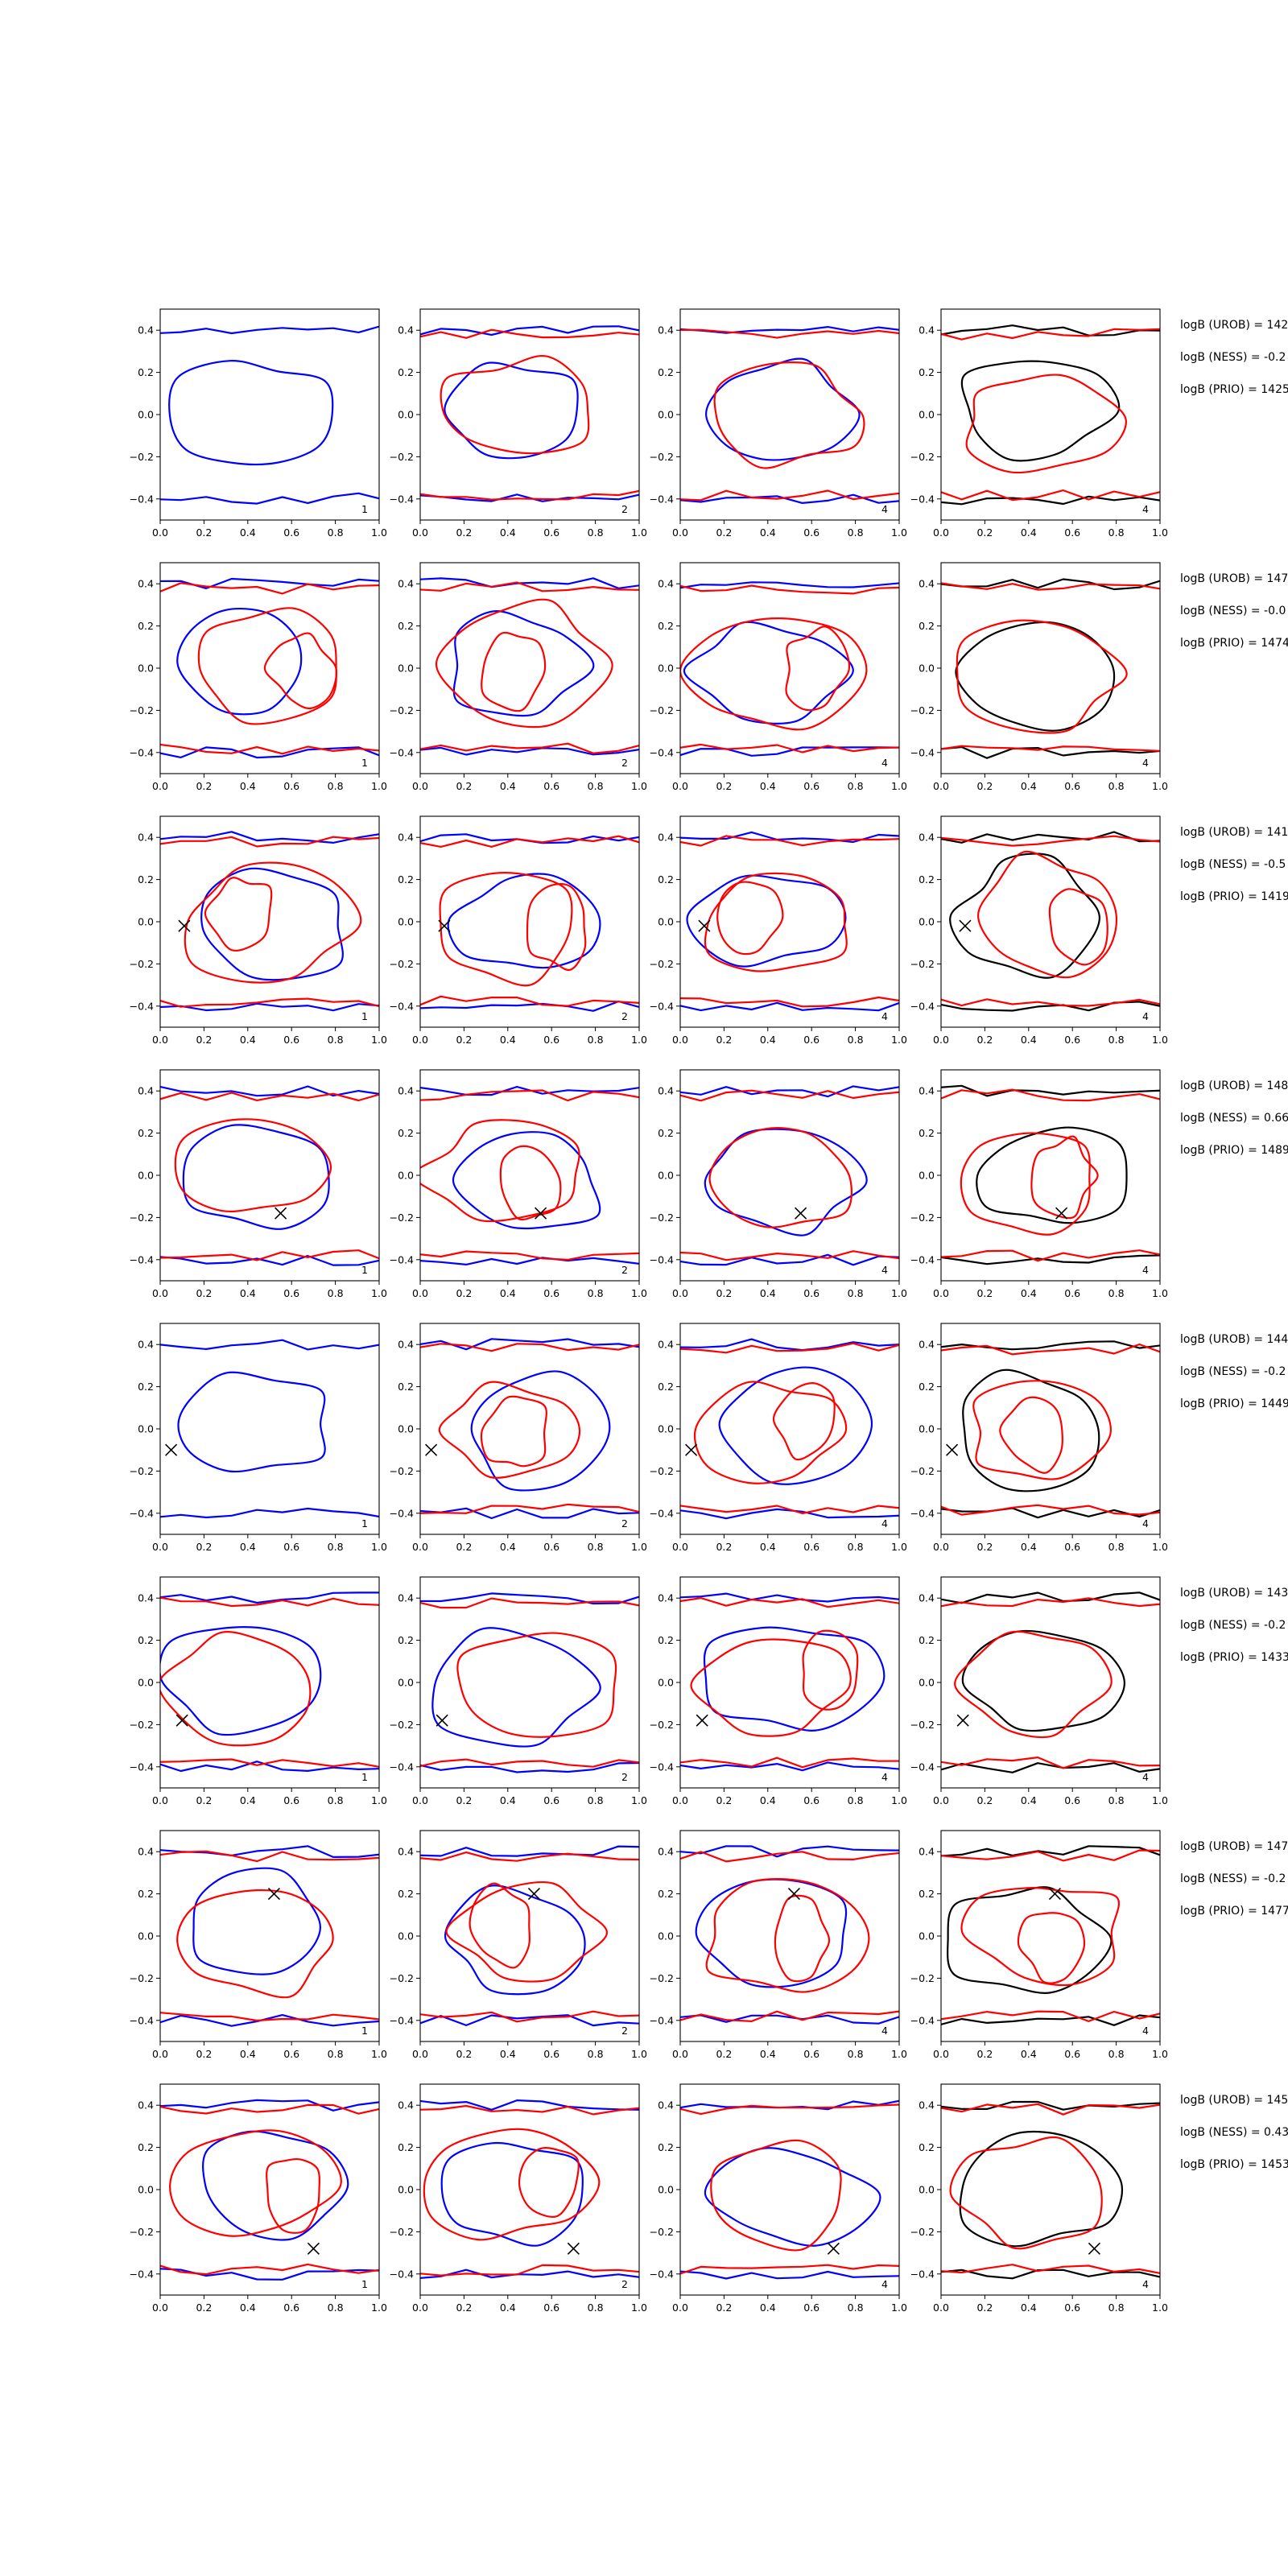  Describe the element at coordinates (1234, 1118) in the screenshot. I see `logb-annotation: logB (NESS) = 0.66` at that location.